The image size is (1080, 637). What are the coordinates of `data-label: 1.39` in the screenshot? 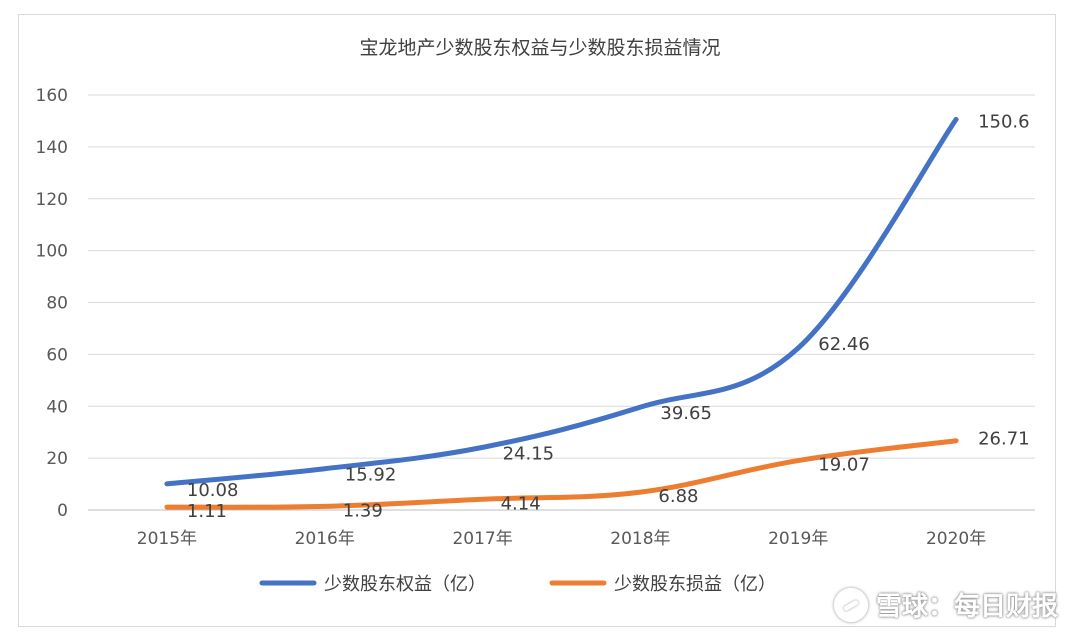 It's located at (363, 510).